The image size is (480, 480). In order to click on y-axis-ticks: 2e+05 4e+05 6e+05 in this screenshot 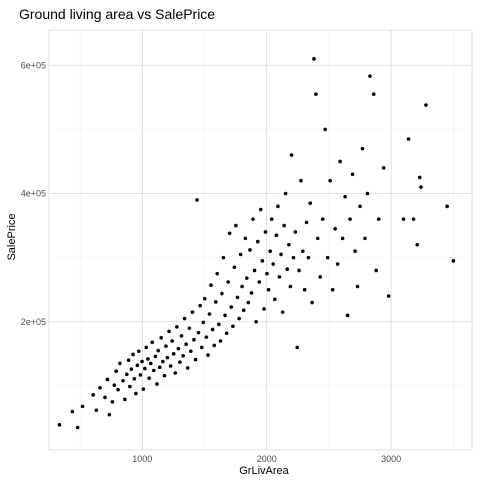, I will do `click(33, 193)`.